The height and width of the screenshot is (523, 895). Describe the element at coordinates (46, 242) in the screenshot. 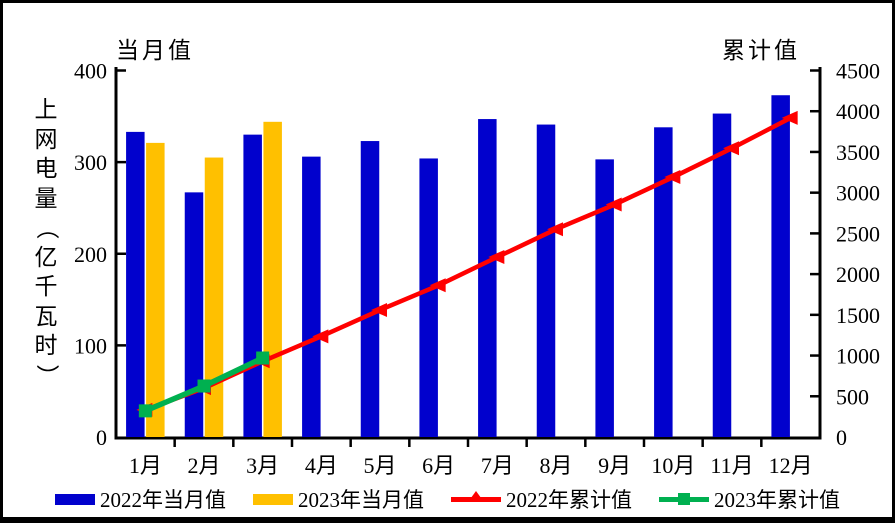

I see `left-axis-title: 上网电量（亿千瓦时）` at that location.